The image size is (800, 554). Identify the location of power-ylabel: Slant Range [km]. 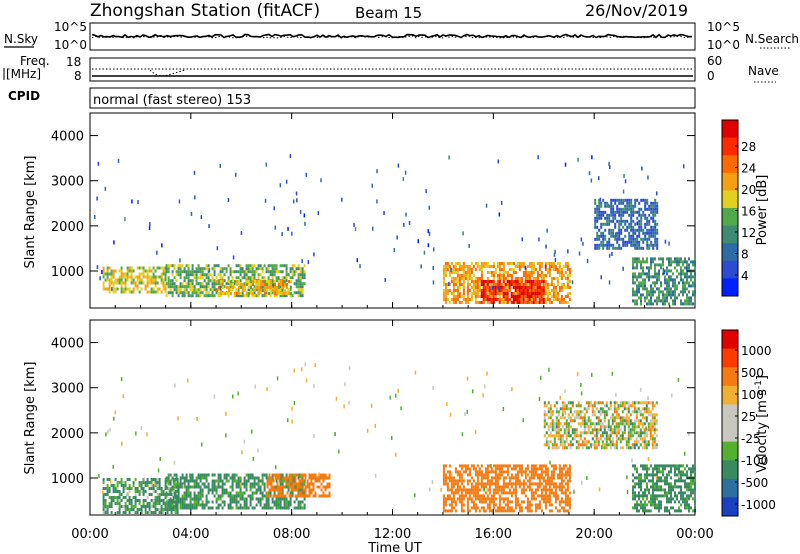
(30, 212).